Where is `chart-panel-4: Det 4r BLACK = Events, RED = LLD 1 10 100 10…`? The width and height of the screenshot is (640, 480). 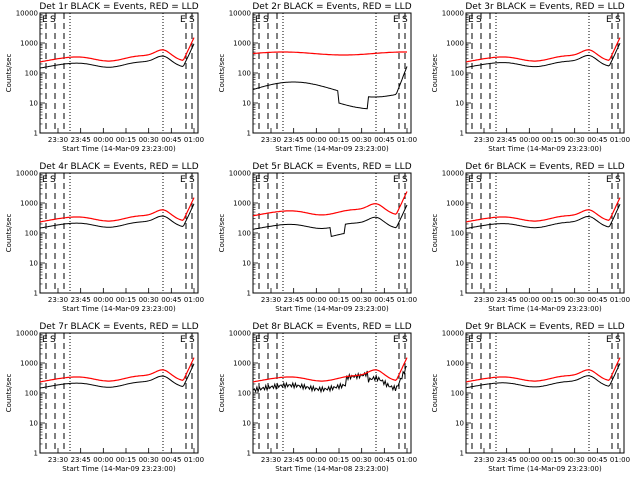
chart-panel-4: Det 4r BLACK = Events, RED = LLD 1 10 100 10… is located at coordinates (104, 237).